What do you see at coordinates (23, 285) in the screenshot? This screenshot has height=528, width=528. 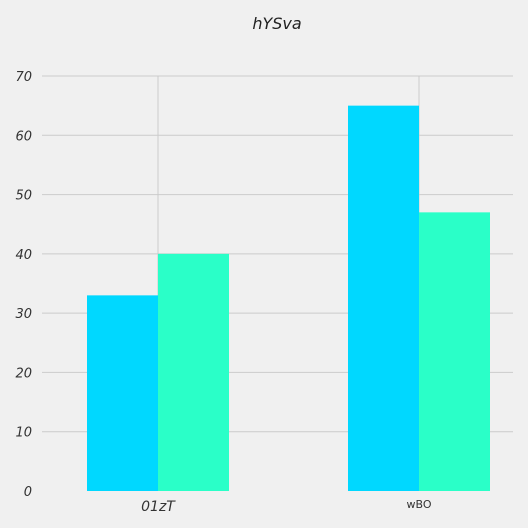 I see `y-axis-ticks: 0 10 20 30 40 50 60 70` at bounding box center [23, 285].